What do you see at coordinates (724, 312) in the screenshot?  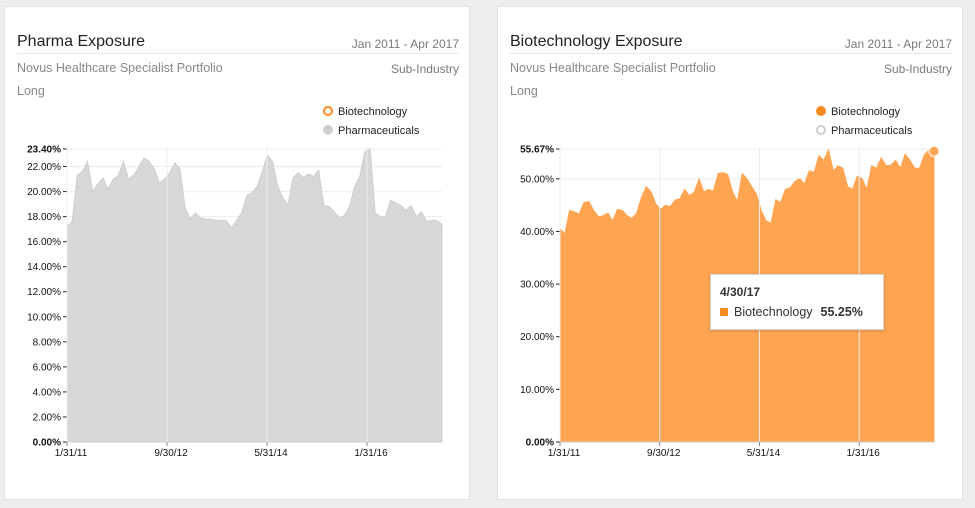 I see `tooltip-swatch-icon` at bounding box center [724, 312].